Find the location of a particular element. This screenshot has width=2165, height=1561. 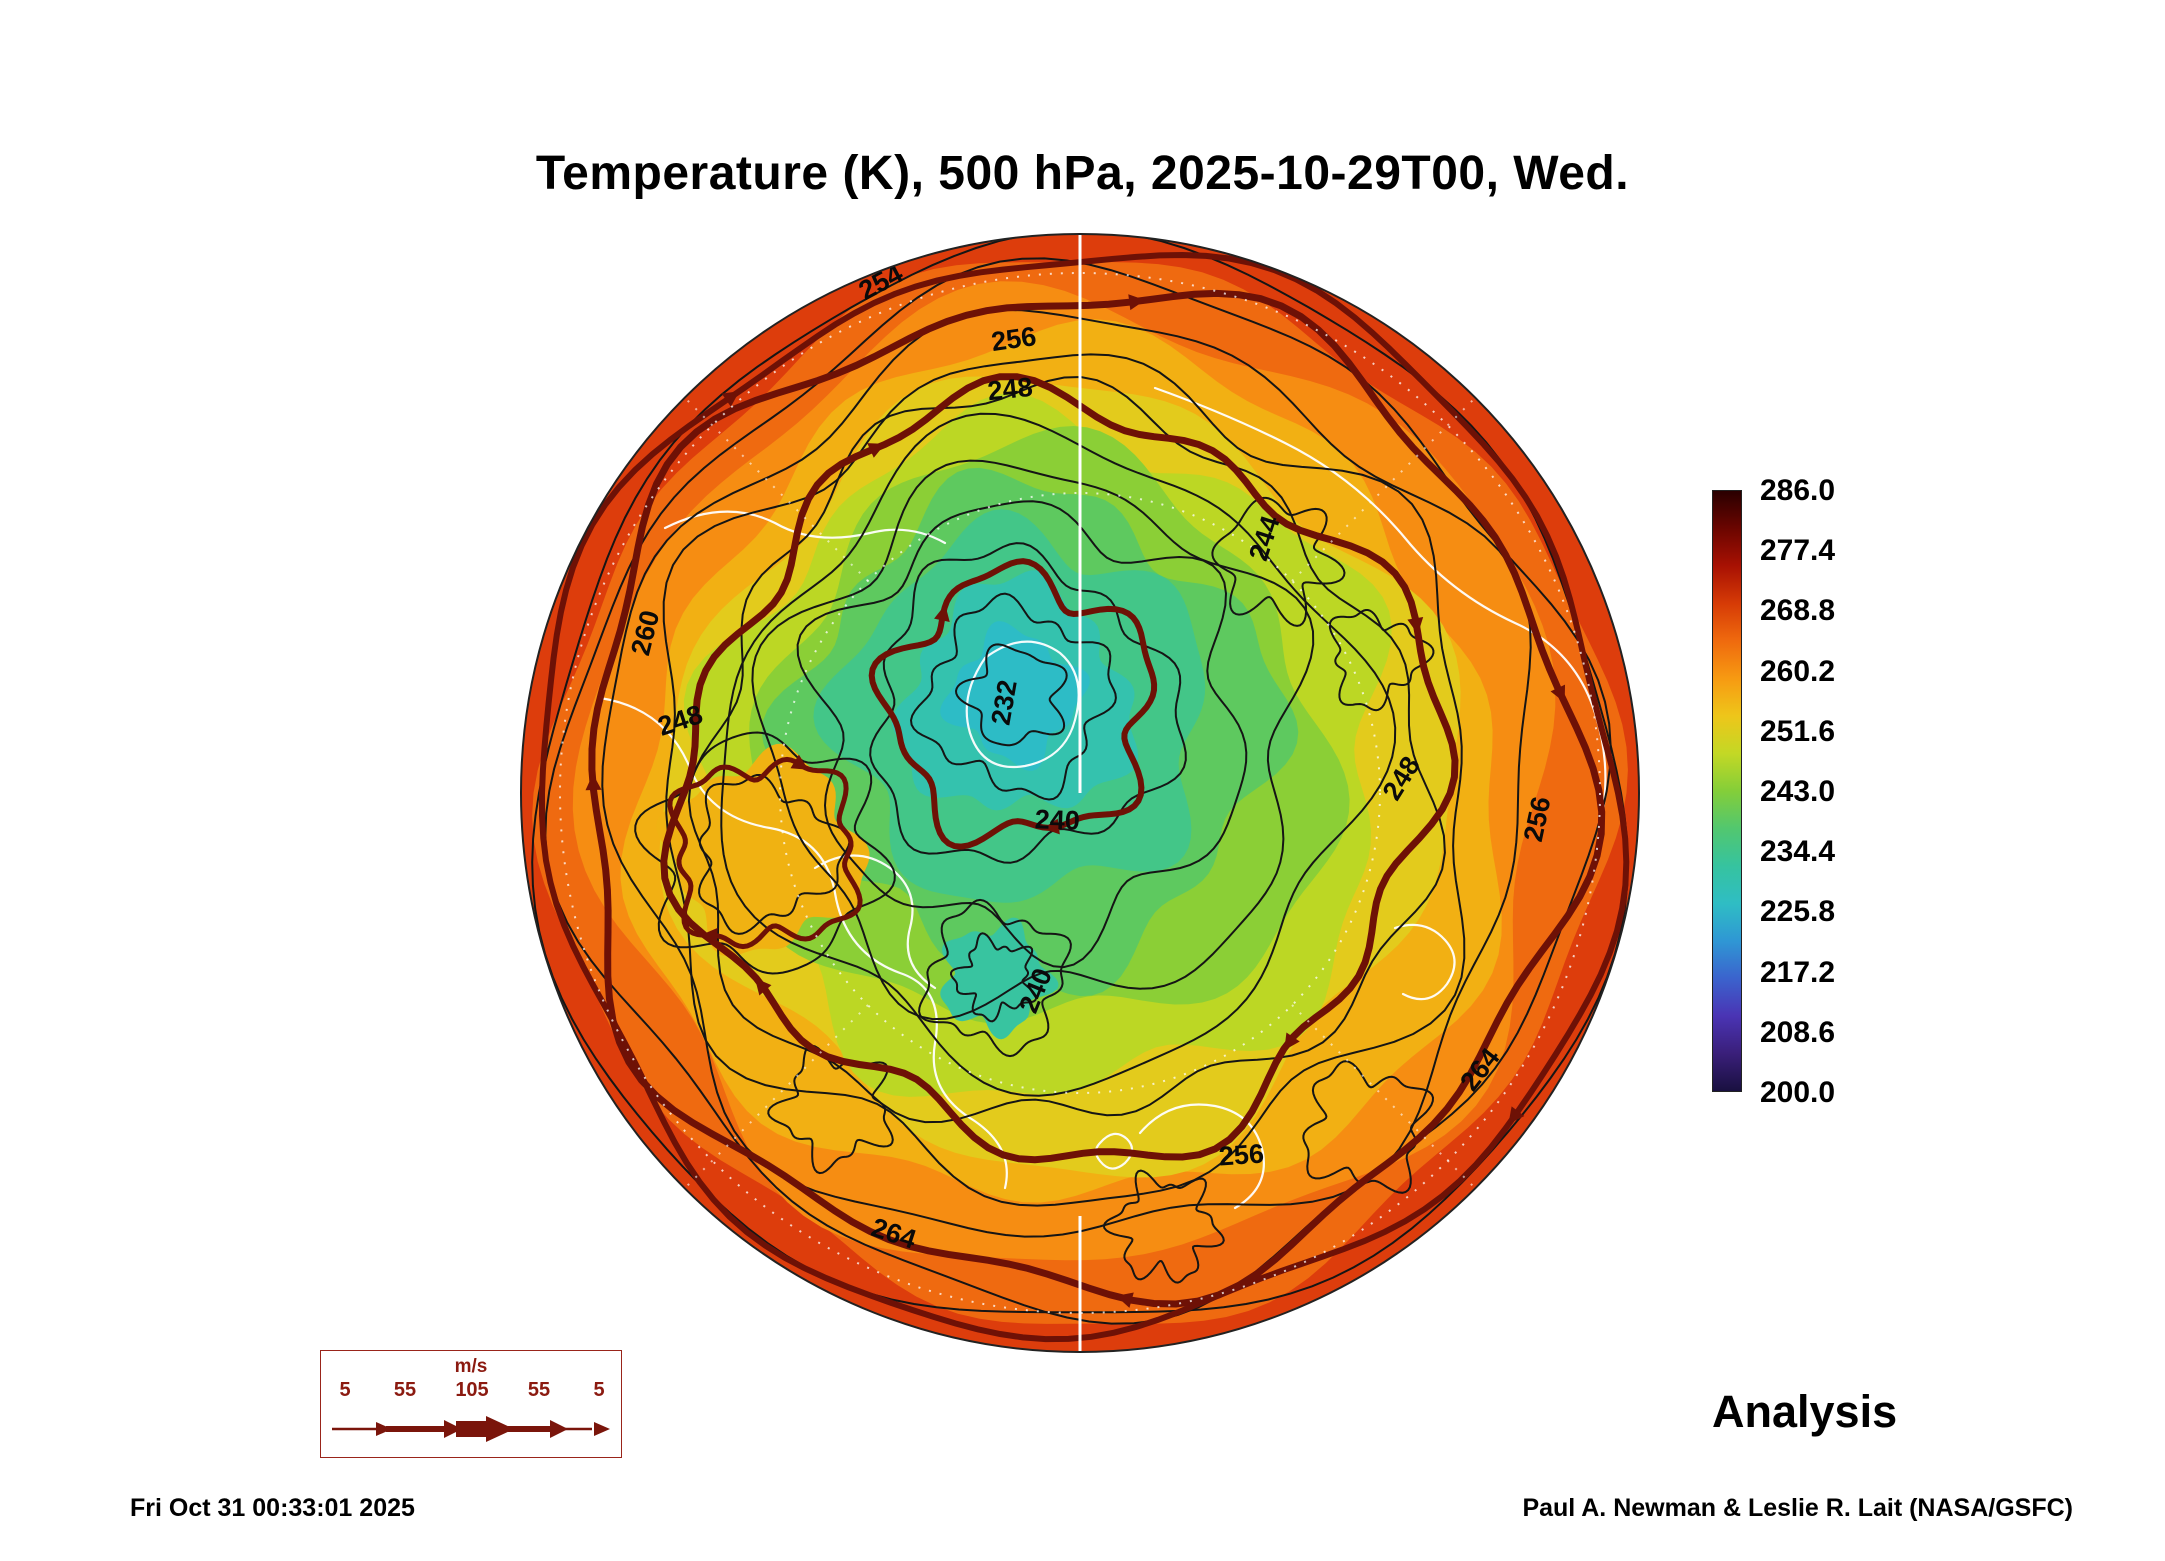

product-label: Analysis is located at coordinates (1805, 1411).